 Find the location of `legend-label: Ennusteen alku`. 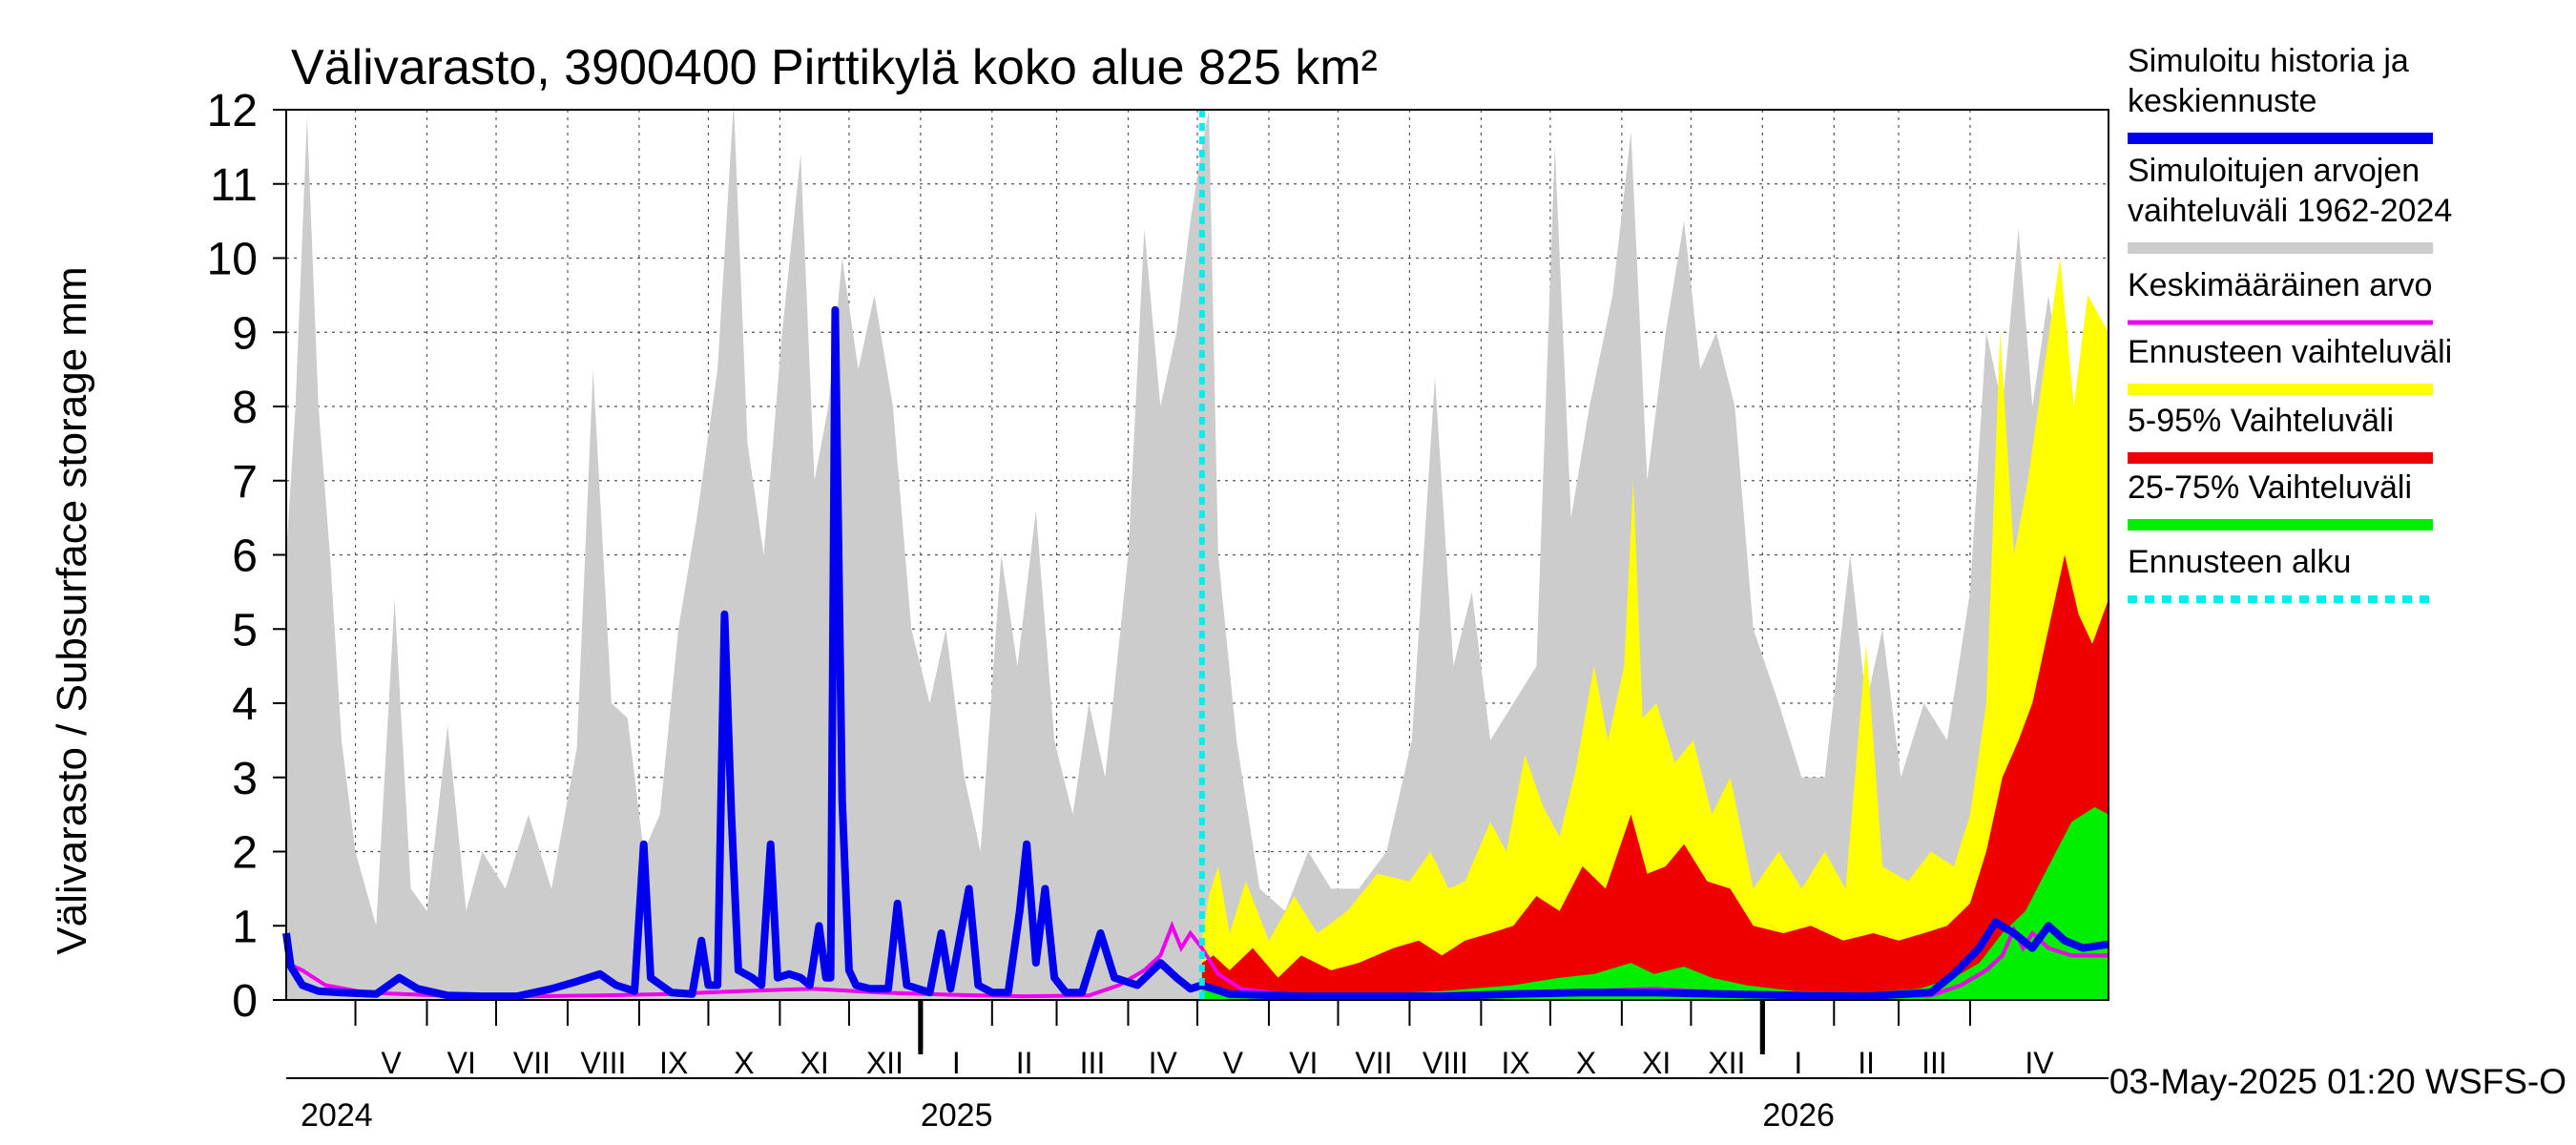

legend-label: Ennusteen alku is located at coordinates (2239, 562).